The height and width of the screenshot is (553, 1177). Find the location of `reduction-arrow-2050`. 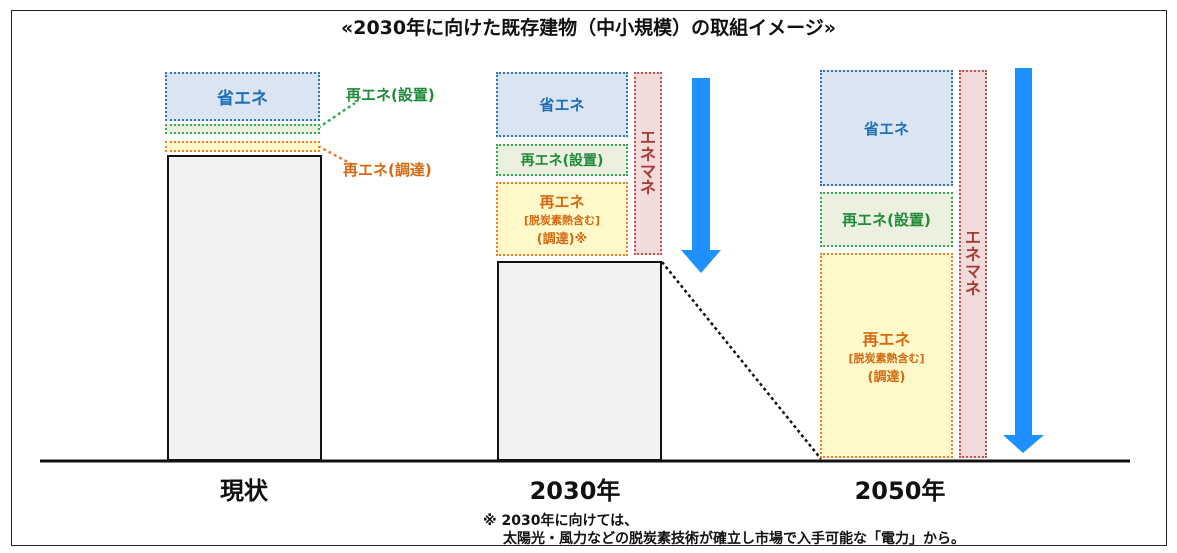

reduction-arrow-2050 is located at coordinates (1023, 260).